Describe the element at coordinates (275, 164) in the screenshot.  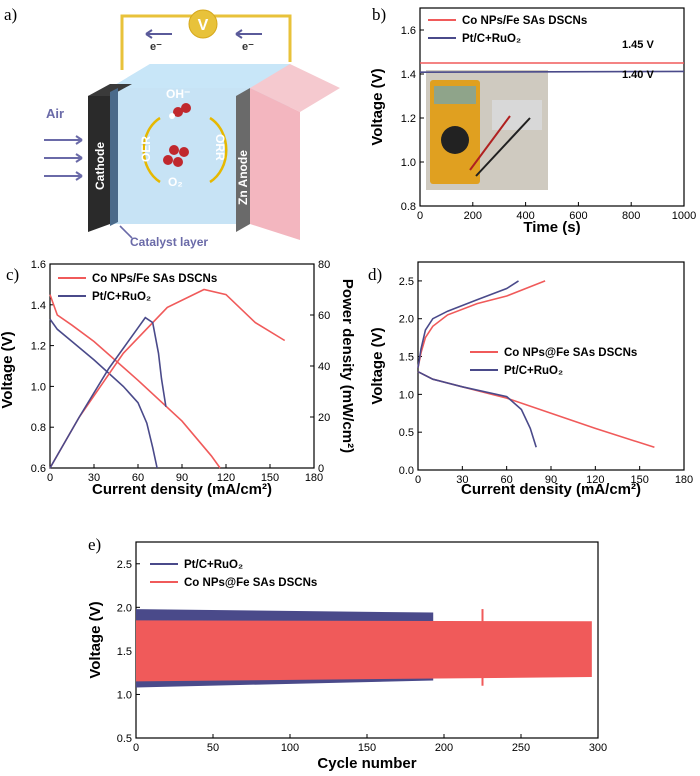
I see `anode-side-face` at that location.